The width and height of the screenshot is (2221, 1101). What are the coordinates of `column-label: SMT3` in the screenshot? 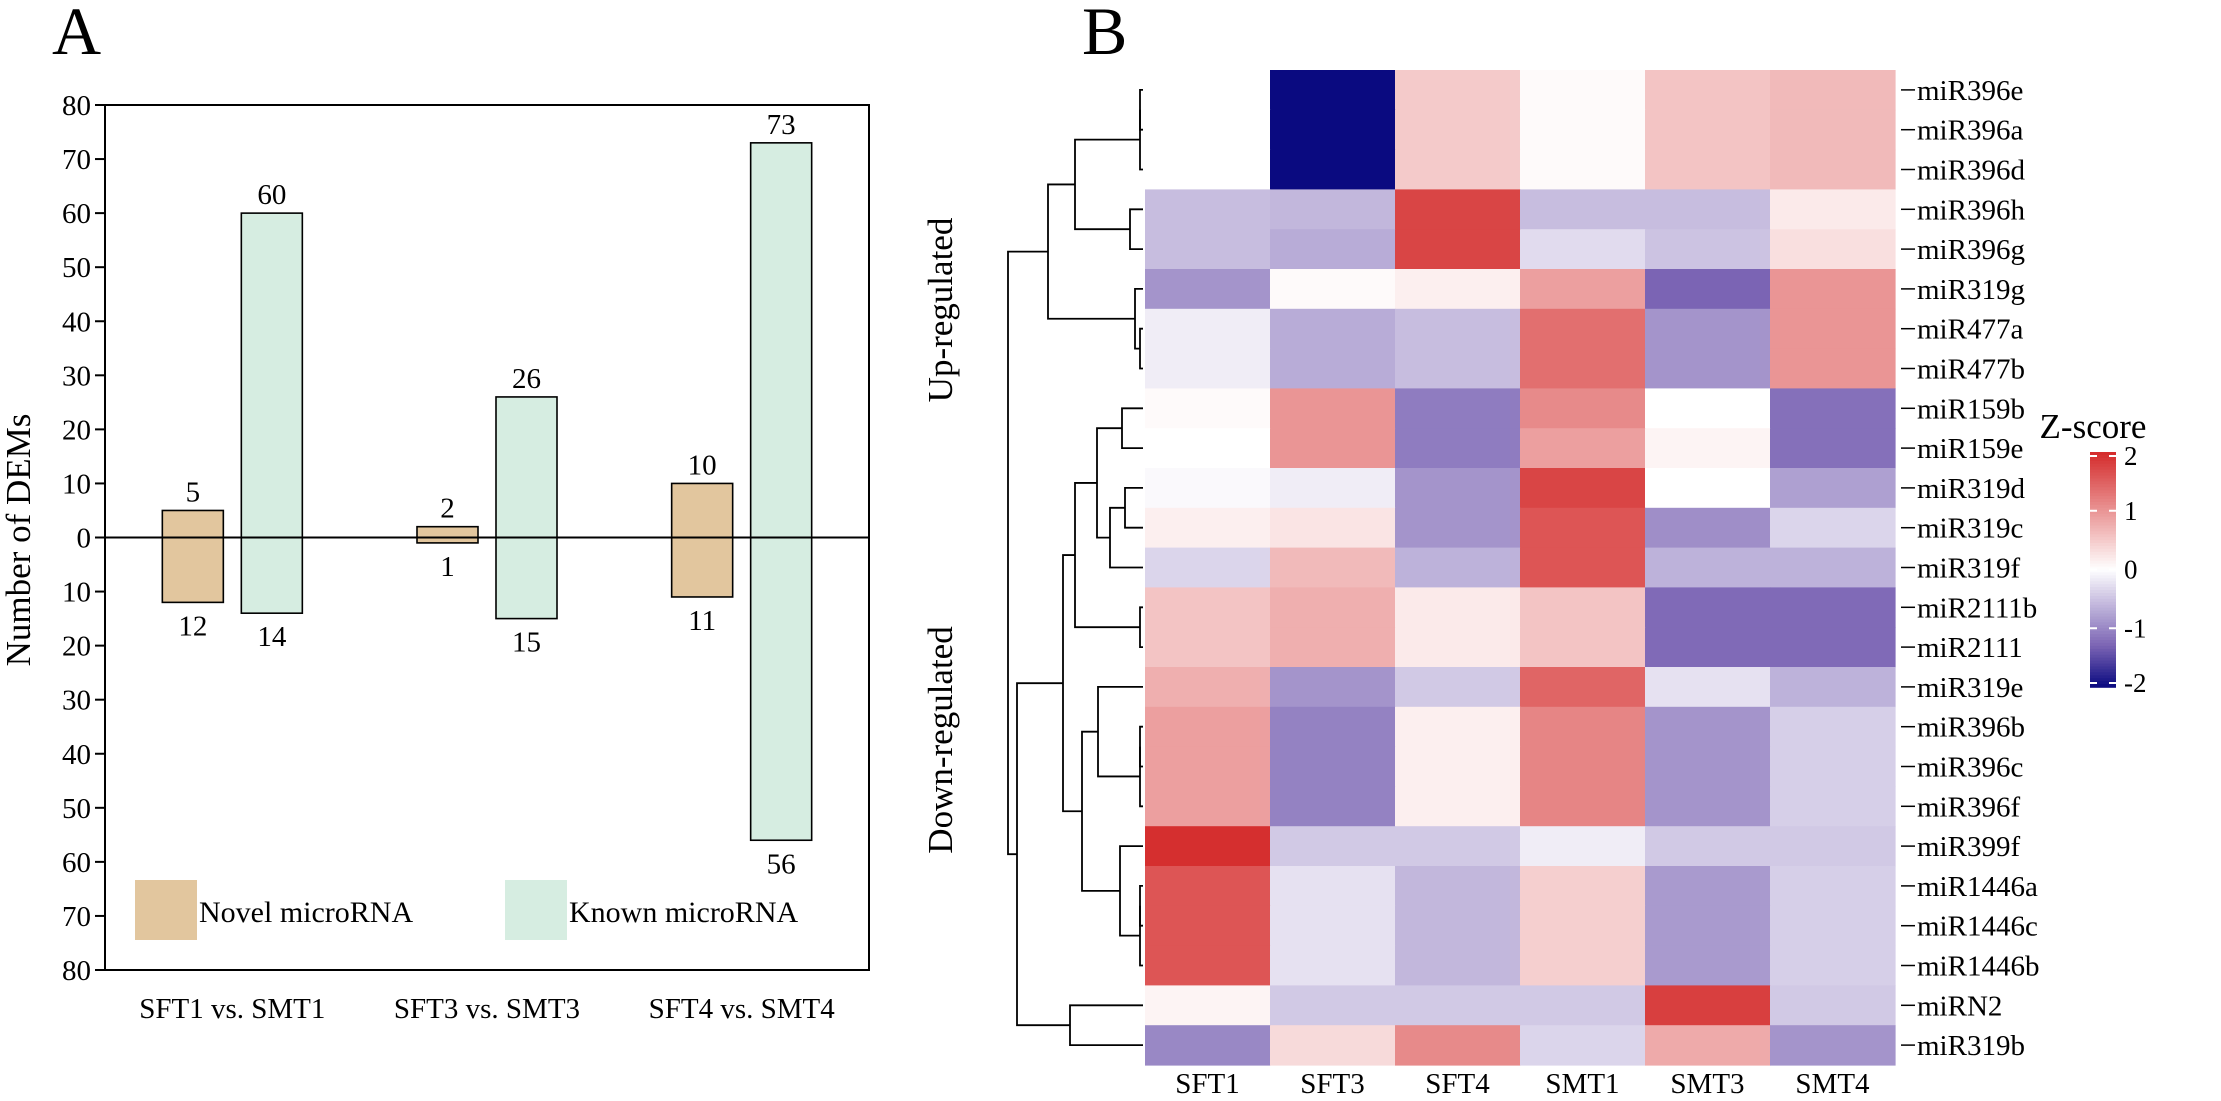 It's located at (1707, 1082).